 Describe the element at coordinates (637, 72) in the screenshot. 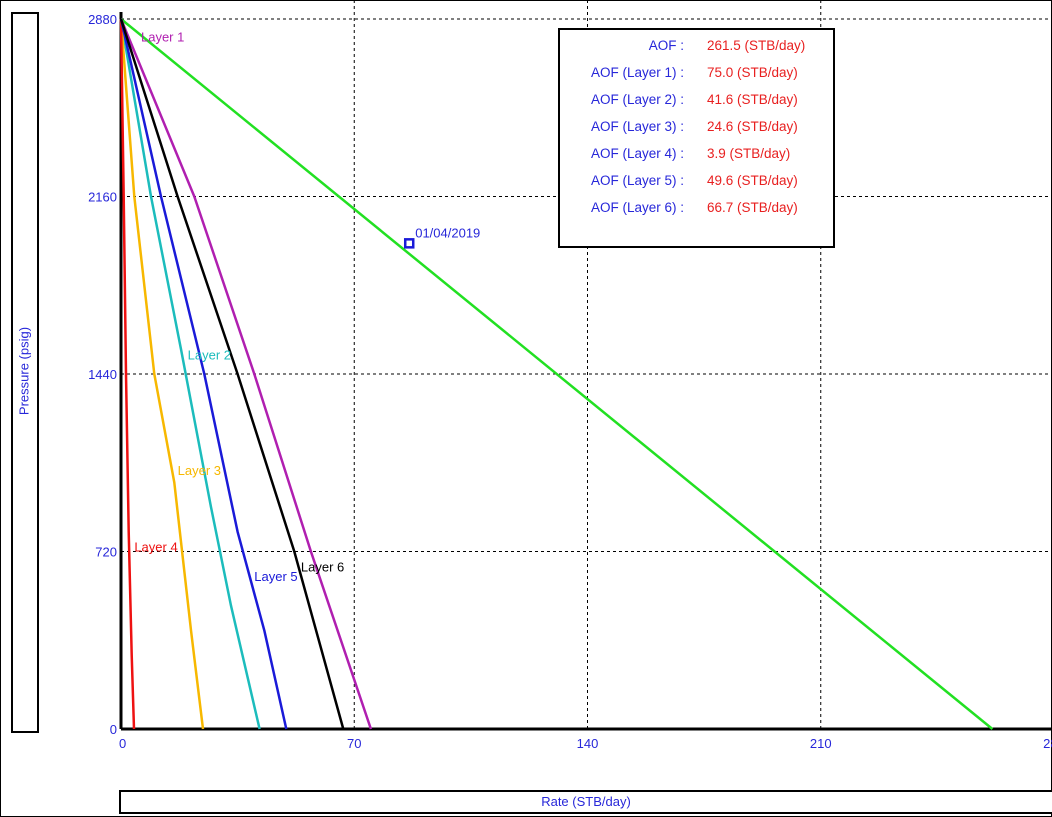

I see `legend-name: AOF (Layer 1) :` at that location.